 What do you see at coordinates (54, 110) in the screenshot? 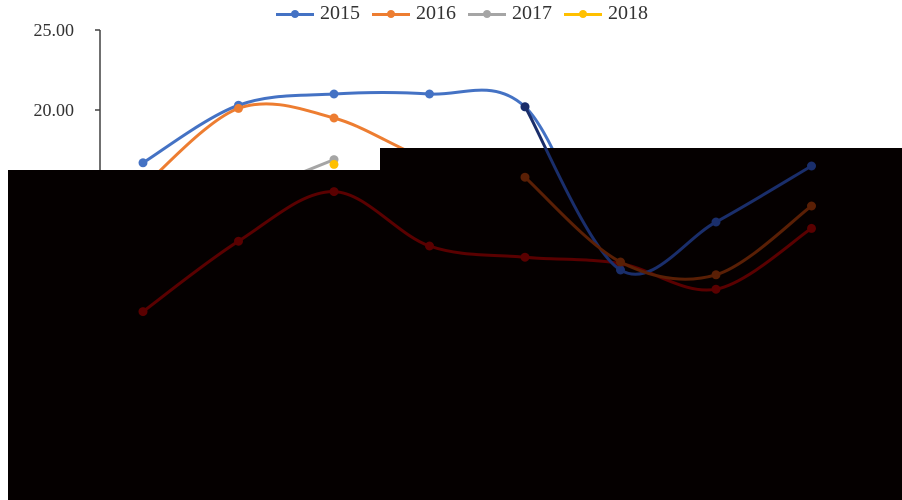
I see `y-tick-label: 20.00` at bounding box center [54, 110].